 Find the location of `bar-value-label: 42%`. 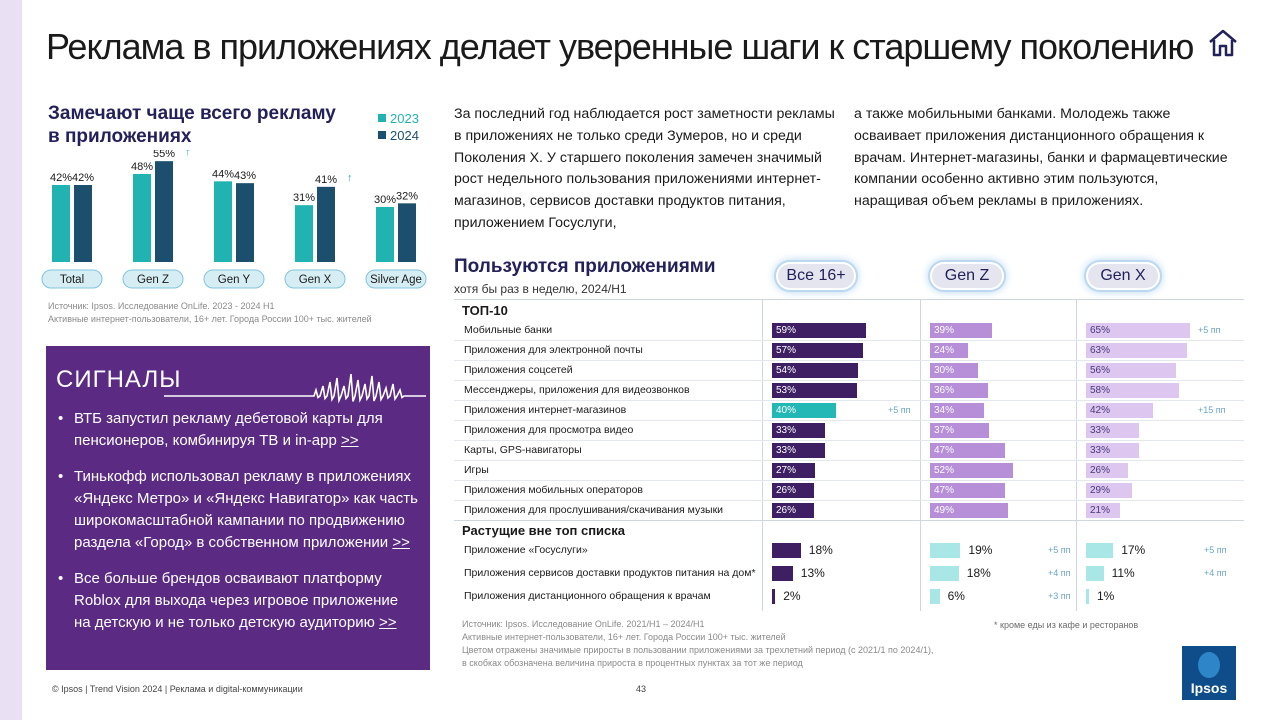

bar-value-label: 42% is located at coordinates (61, 178).